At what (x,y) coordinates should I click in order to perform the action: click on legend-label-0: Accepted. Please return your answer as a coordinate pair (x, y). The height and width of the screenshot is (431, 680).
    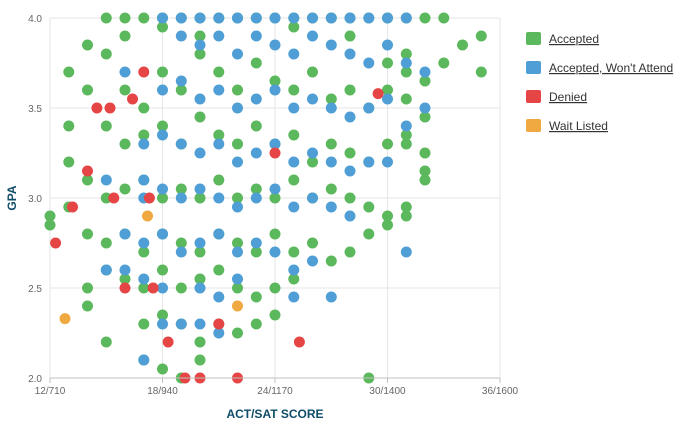
    Looking at the image, I should click on (574, 39).